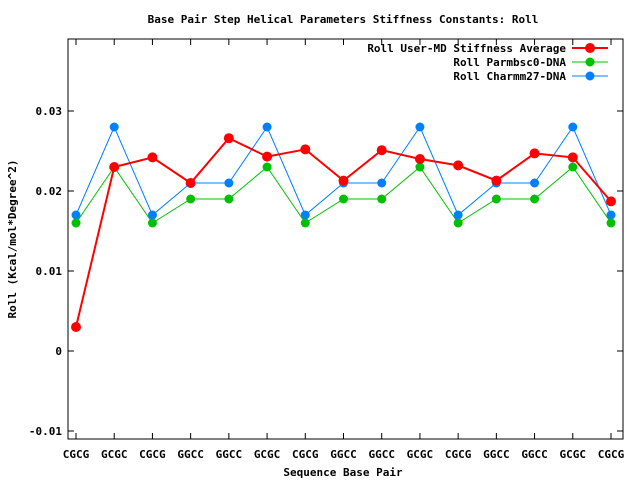 The image size is (640, 480). Describe the element at coordinates (343, 472) in the screenshot. I see `x-axis-label: Sequence Base Pair` at that location.